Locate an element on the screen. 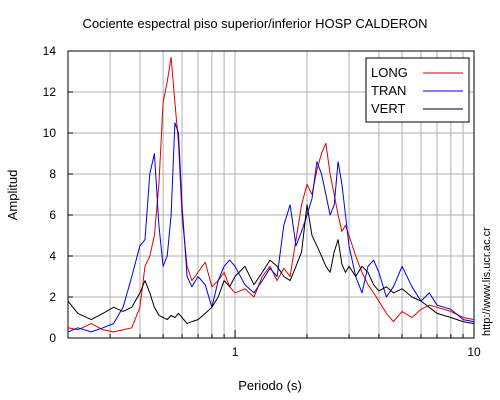 The height and width of the screenshot is (400, 500). y-tick-label: 8 is located at coordinates (52, 174).